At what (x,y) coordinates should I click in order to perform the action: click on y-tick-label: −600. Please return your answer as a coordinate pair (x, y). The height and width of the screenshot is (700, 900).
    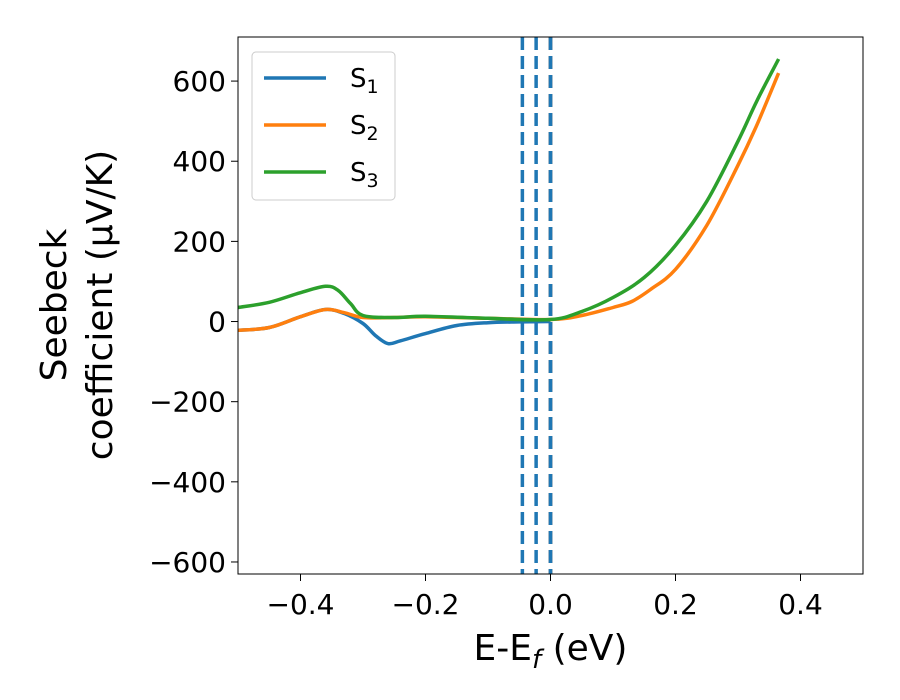
    Looking at the image, I should click on (187, 562).